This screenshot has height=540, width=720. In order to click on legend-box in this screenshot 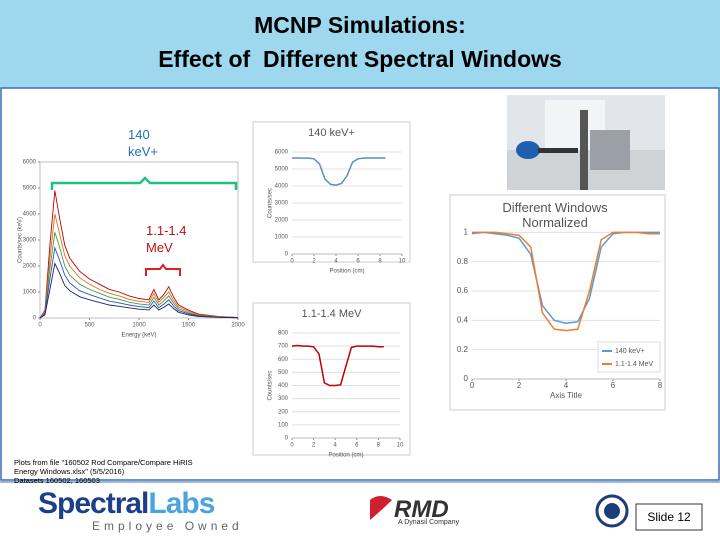, I will do `click(629, 357)`.